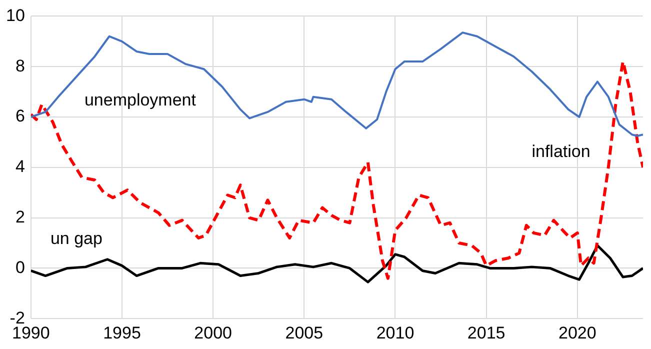  I want to click on x-tick-label: 2010, so click(395, 332).